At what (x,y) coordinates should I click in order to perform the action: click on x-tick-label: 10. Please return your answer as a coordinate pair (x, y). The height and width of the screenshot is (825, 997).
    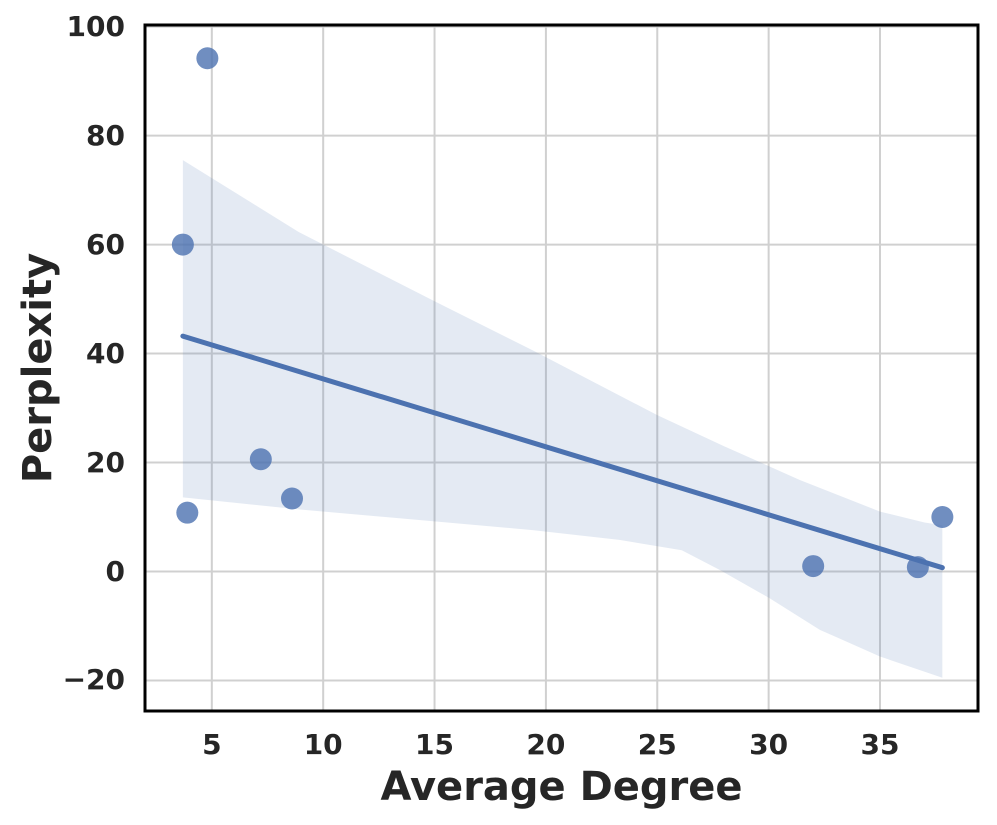
    Looking at the image, I should click on (323, 744).